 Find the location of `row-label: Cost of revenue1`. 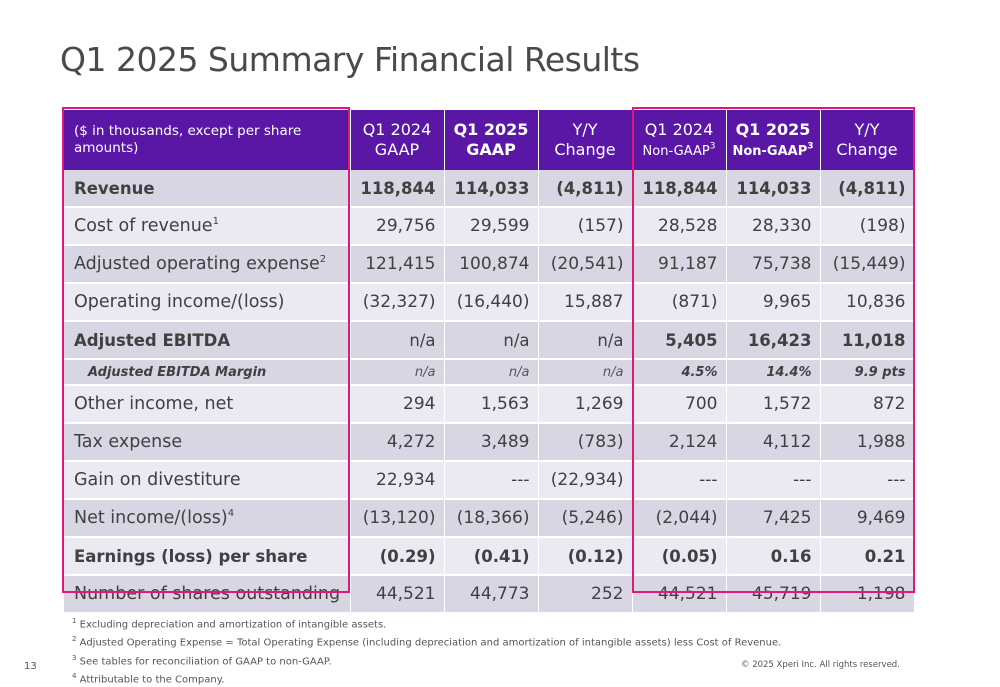

row-label: Cost of revenue1 is located at coordinates (207, 226).